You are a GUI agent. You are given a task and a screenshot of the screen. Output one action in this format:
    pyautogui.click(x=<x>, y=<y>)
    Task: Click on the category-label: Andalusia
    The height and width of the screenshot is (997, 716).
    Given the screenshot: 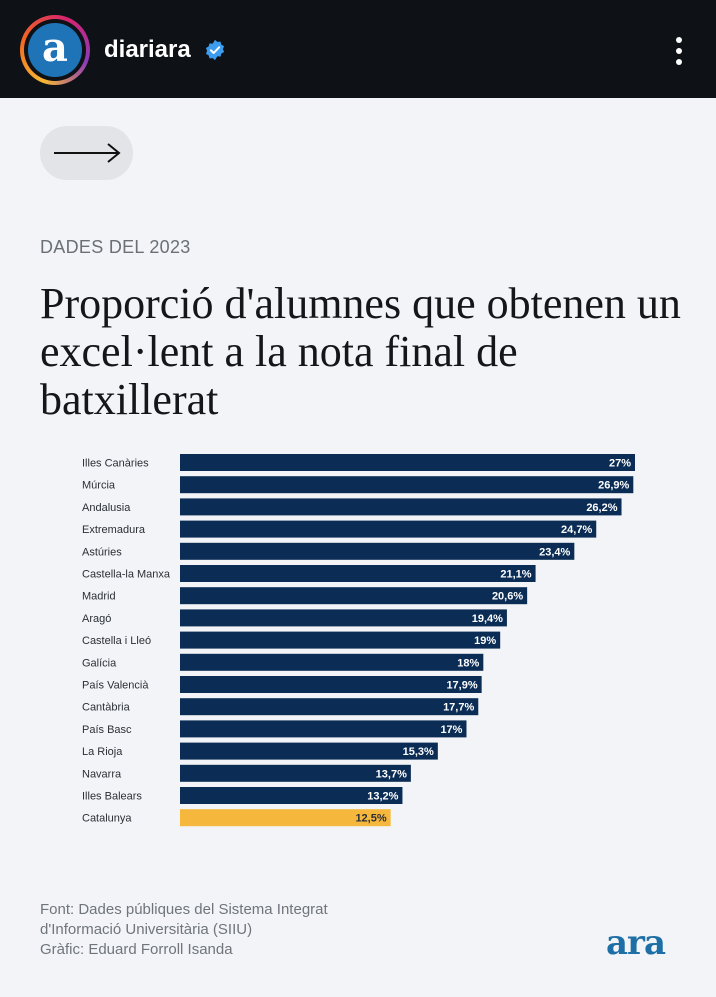 What is the action you would take?
    pyautogui.click(x=106, y=508)
    